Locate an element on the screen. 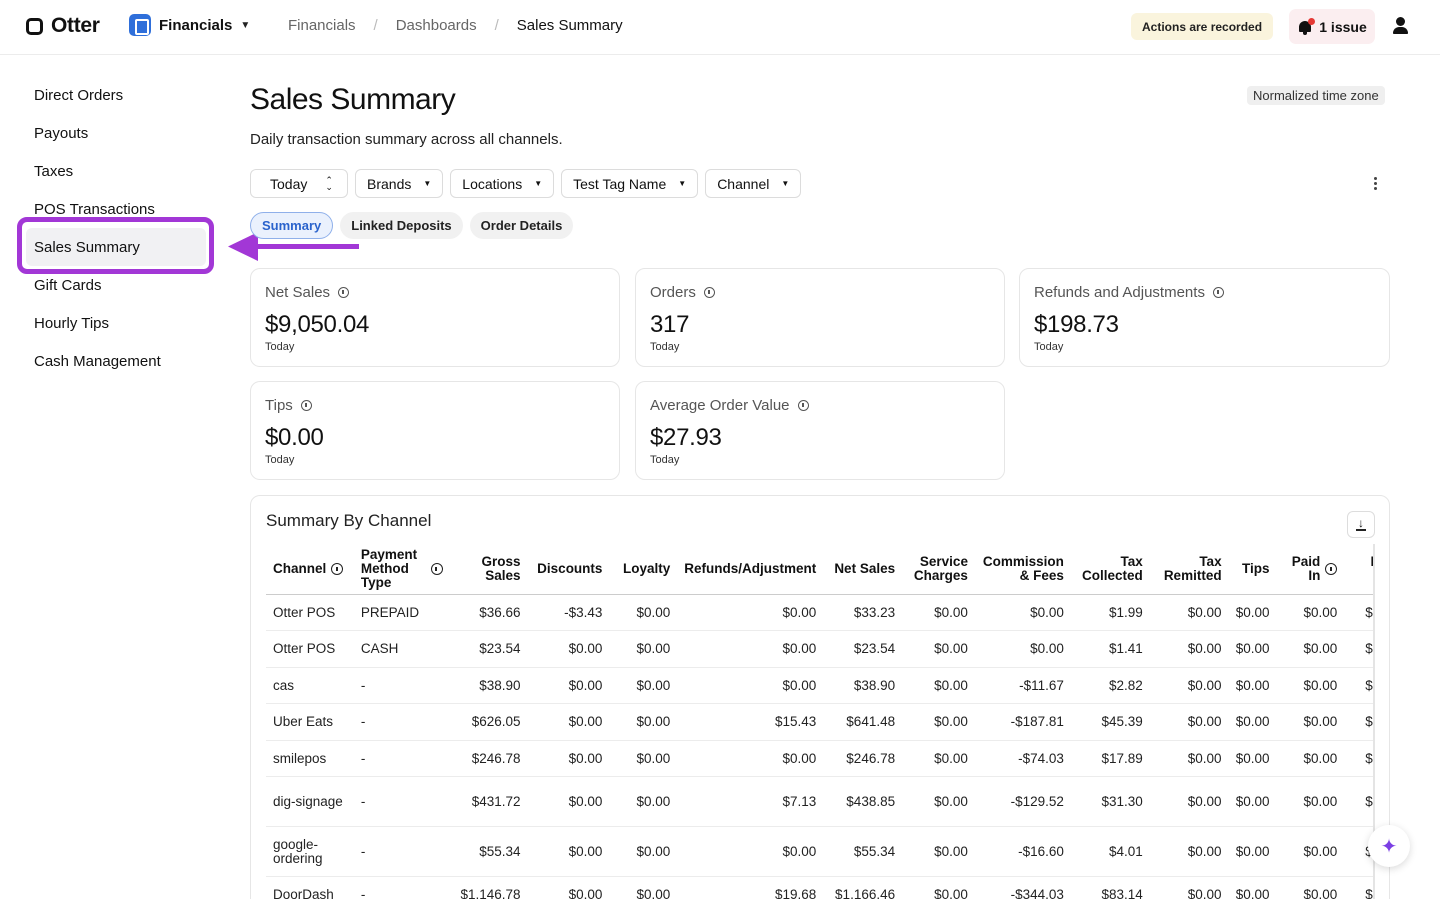 The width and height of the screenshot is (1440, 899). column-header: Refunds/Adjustment is located at coordinates (750, 569).